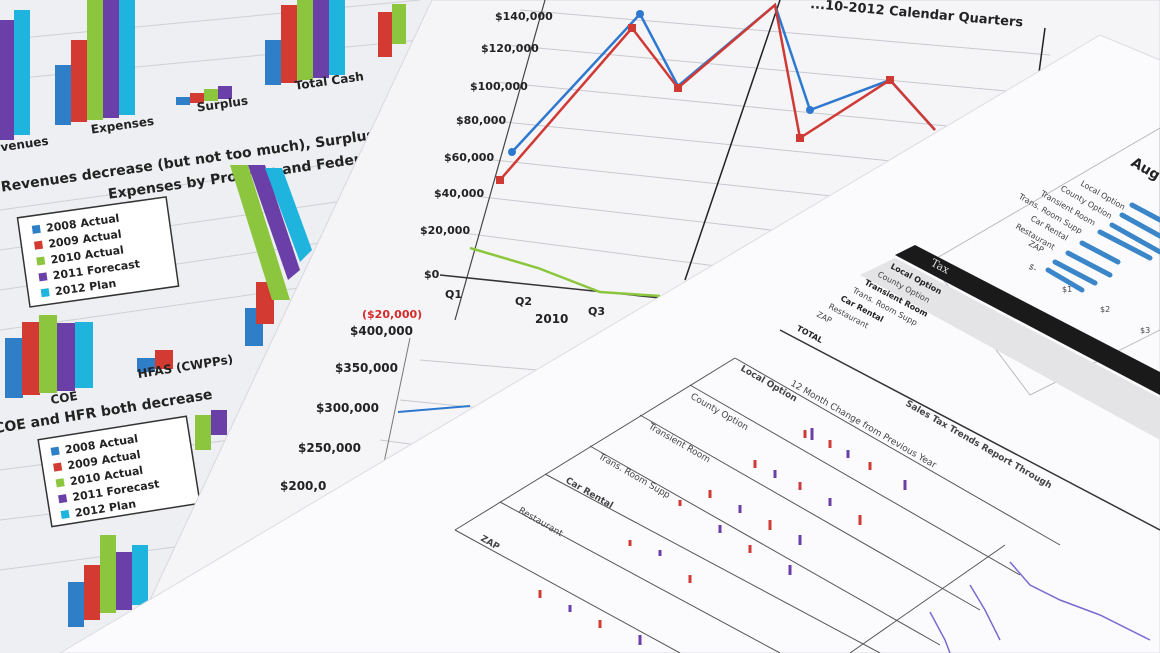 The width and height of the screenshot is (1160, 653). I want to click on y-tick: $350,000, so click(366, 368).